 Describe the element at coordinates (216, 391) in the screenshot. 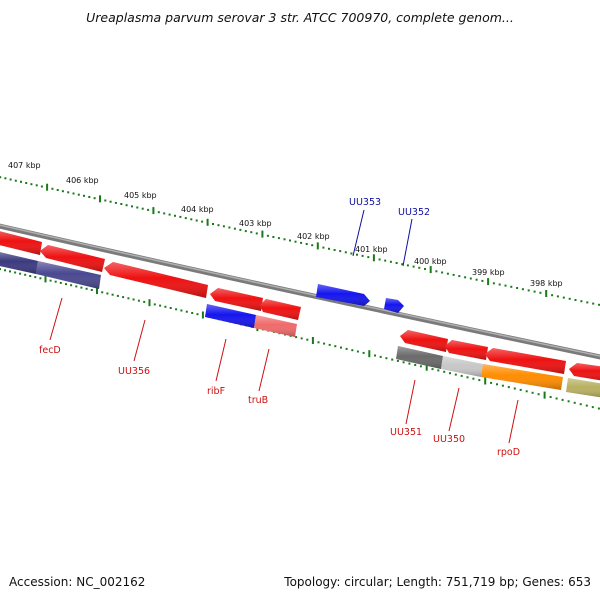

I see `gene-label-ribf: ribF` at that location.